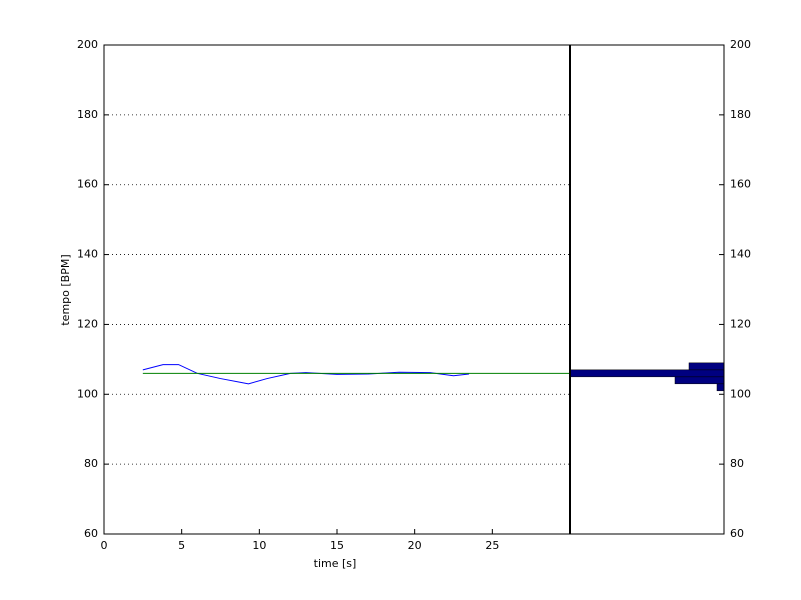 The width and height of the screenshot is (801, 600). Describe the element at coordinates (65, 289) in the screenshot. I see `y-axis-label: tempo [BPM]` at that location.